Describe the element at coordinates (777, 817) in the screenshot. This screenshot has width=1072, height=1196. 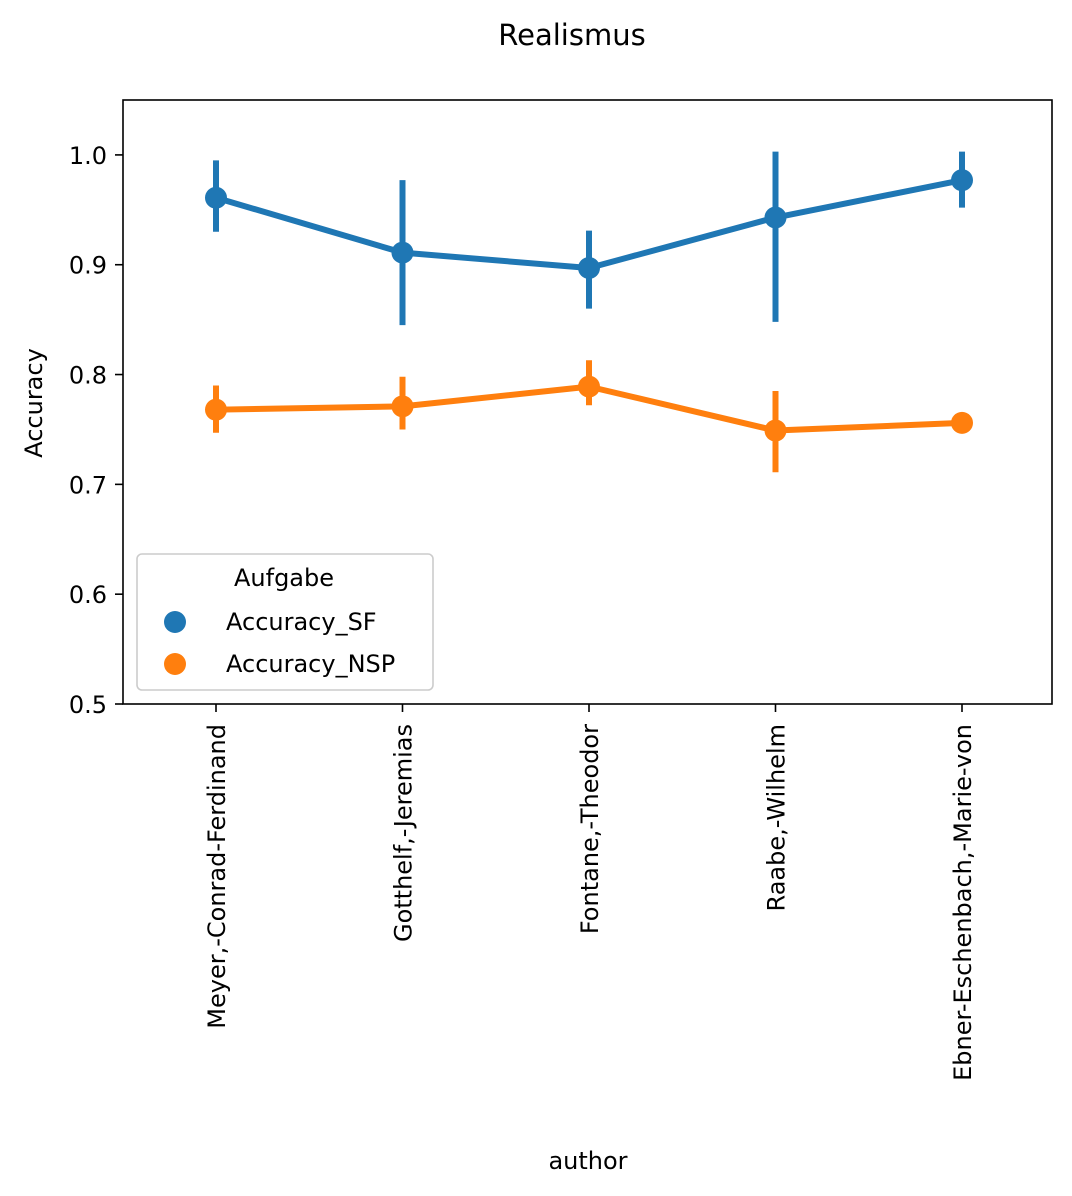
I see `x-tick-label-raabe-wilhelm: Raabe,-Wilhelm` at that location.